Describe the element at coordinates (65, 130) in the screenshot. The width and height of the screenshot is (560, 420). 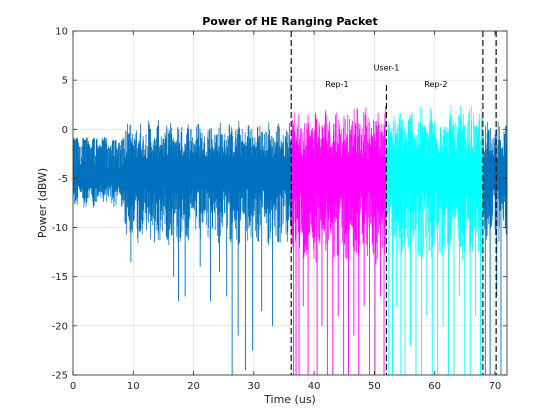
I see `y-tick-label: 0` at that location.